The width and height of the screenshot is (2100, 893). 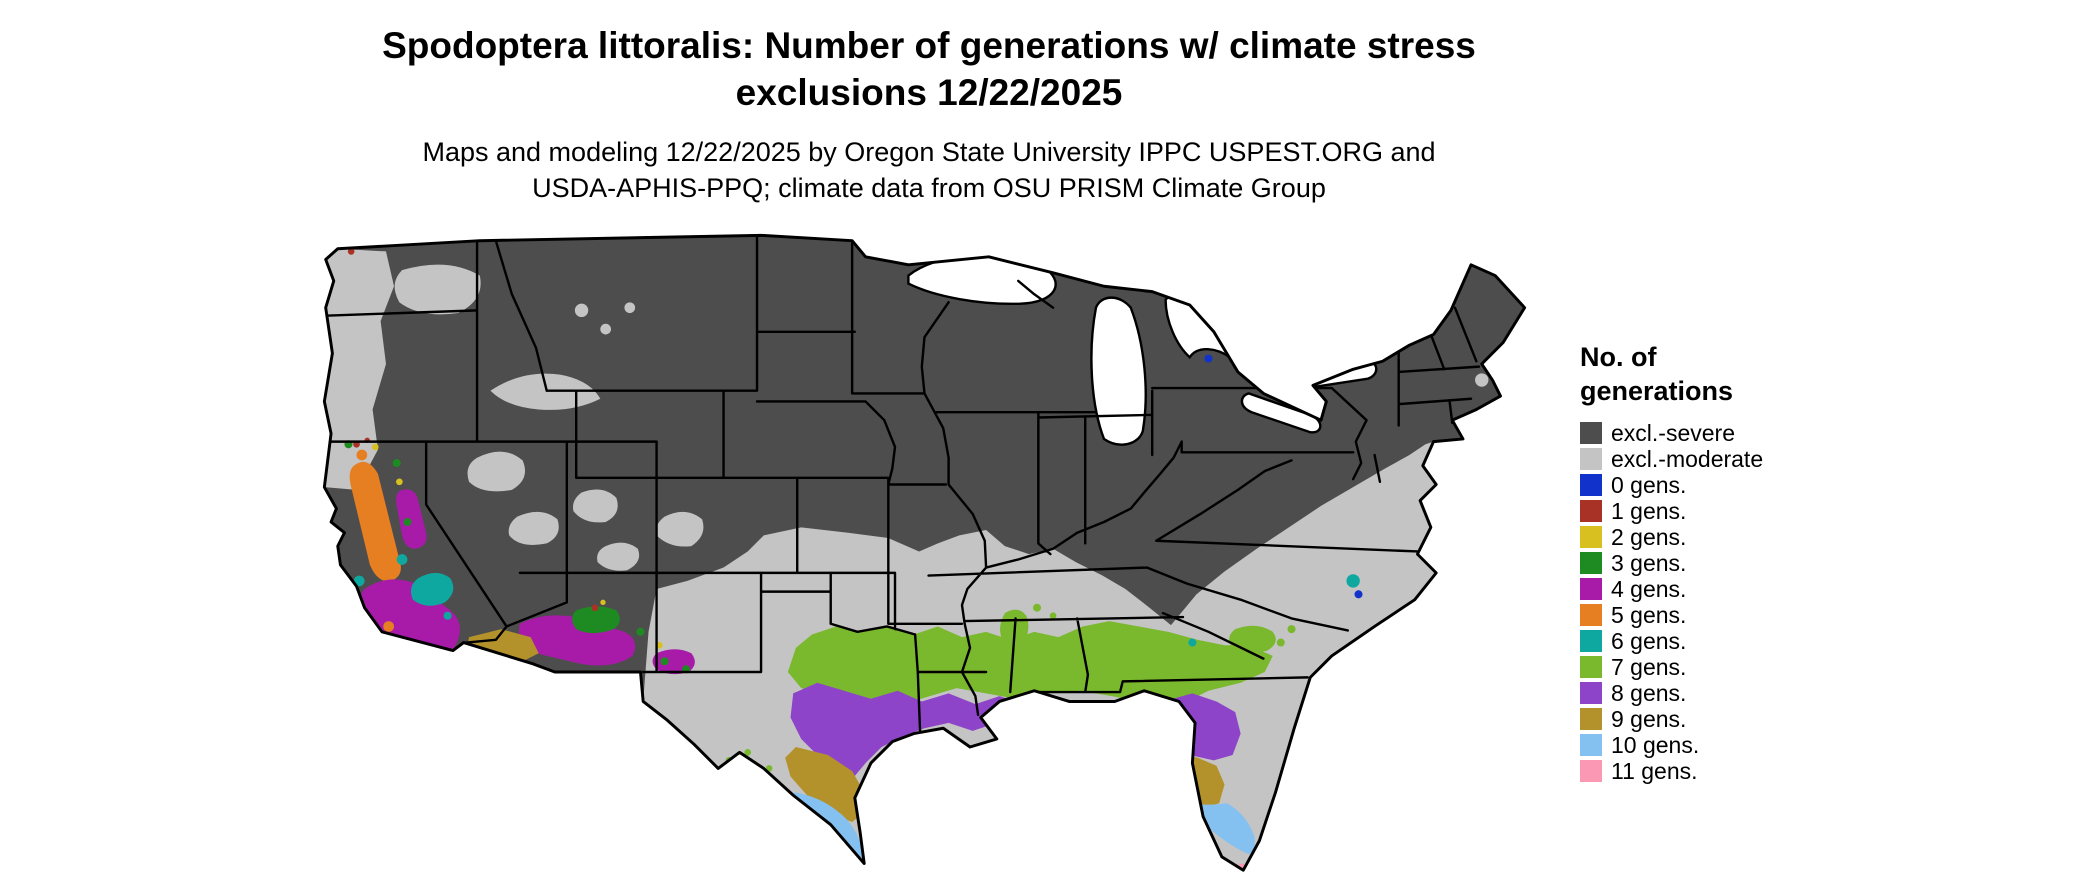 I want to click on legend-item-0-gens: 0 gens., so click(x=1671, y=485).